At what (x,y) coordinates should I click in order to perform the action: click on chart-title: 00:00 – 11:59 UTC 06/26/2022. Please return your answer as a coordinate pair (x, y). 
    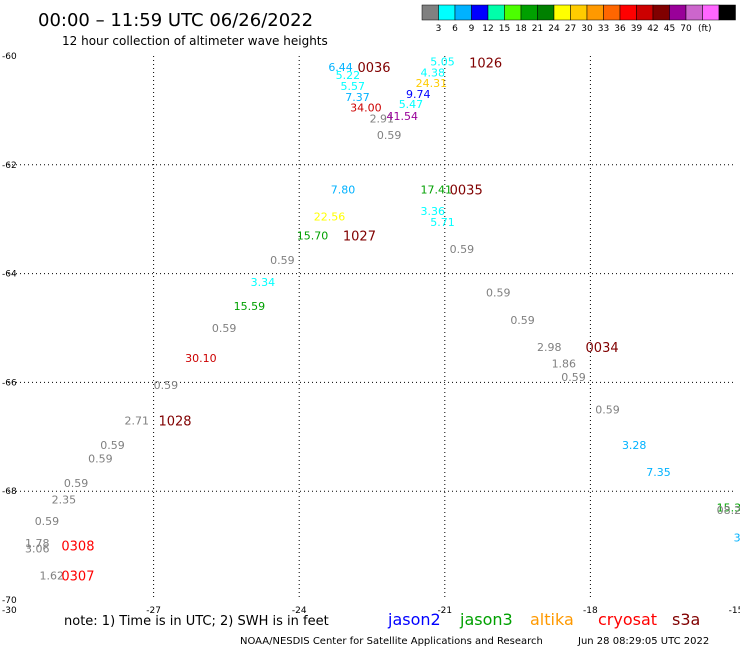
    Looking at the image, I should click on (175, 20).